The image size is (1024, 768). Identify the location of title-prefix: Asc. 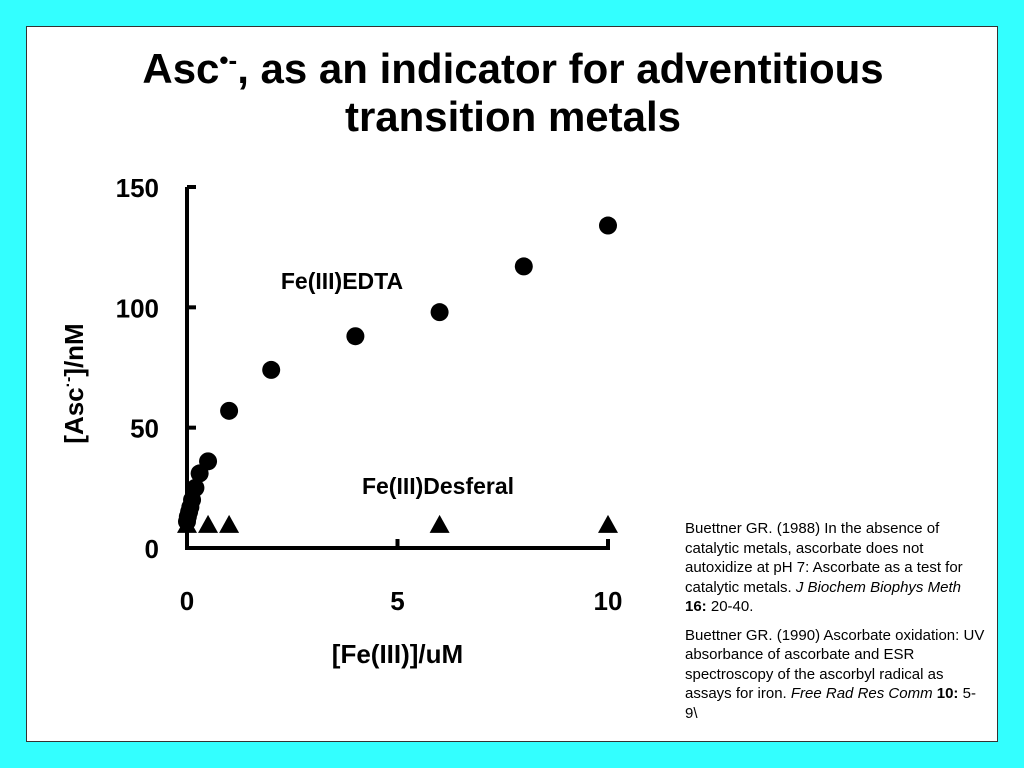
(181, 68).